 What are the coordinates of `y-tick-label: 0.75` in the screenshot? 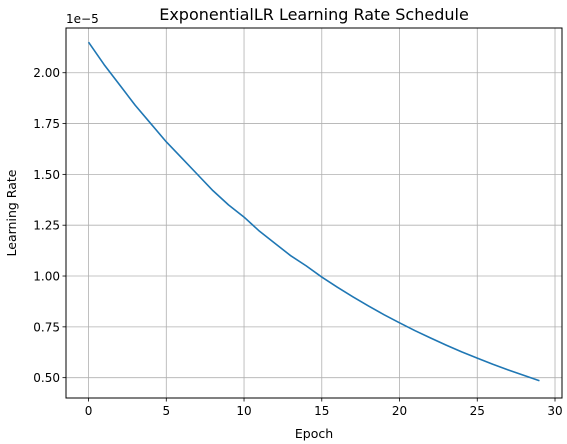 It's located at (46, 327).